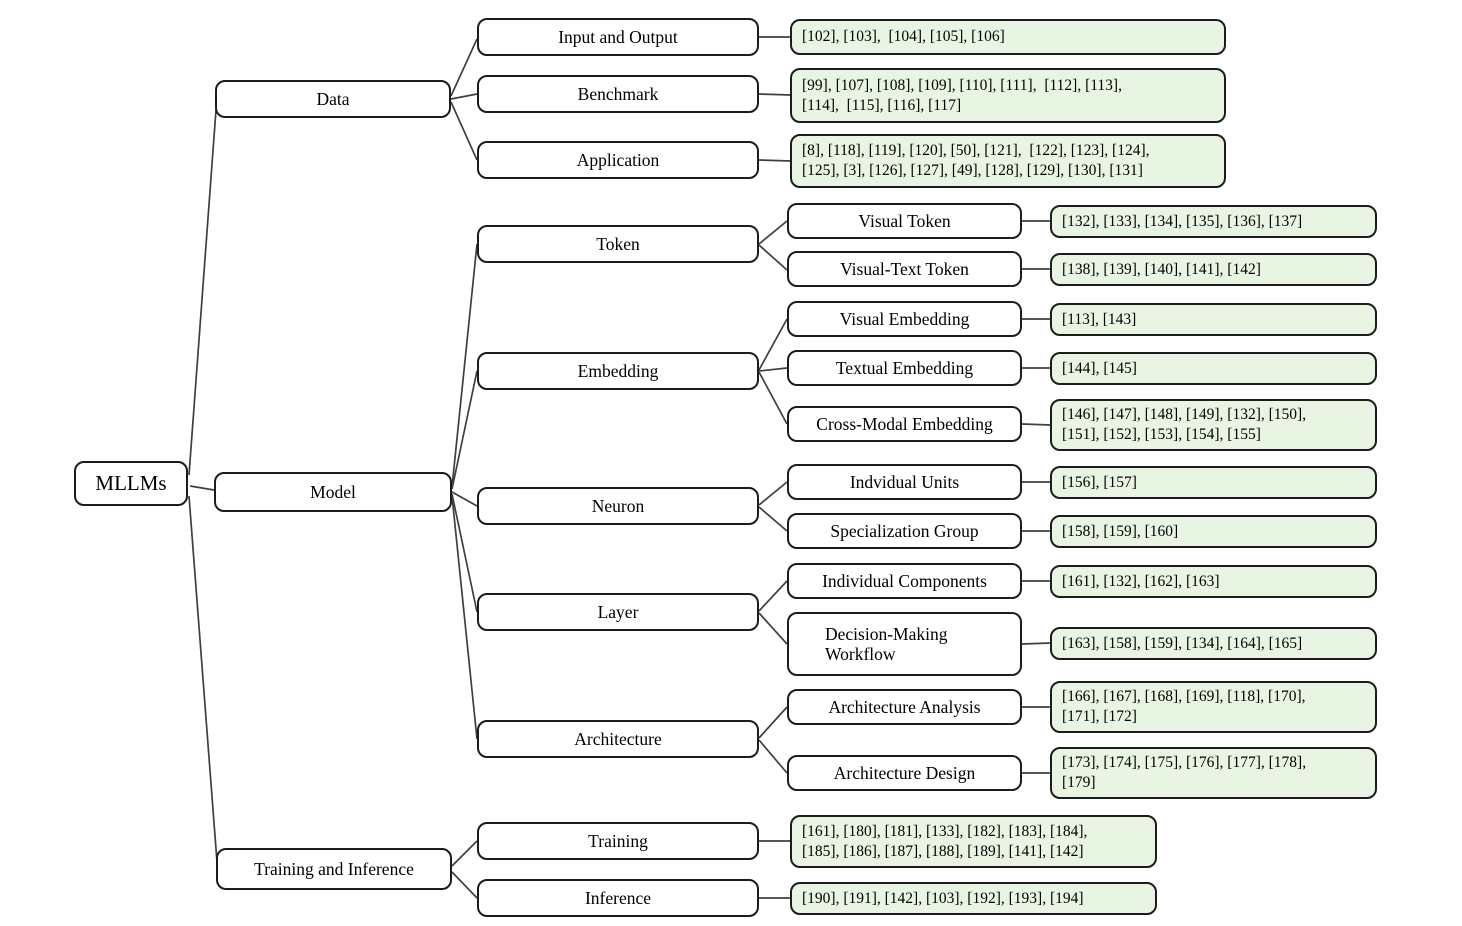 Image resolution: width=1462 pixels, height=926 pixels. What do you see at coordinates (1213, 482) in the screenshot?
I see `refs-indvidual-units: [156], [157]` at bounding box center [1213, 482].